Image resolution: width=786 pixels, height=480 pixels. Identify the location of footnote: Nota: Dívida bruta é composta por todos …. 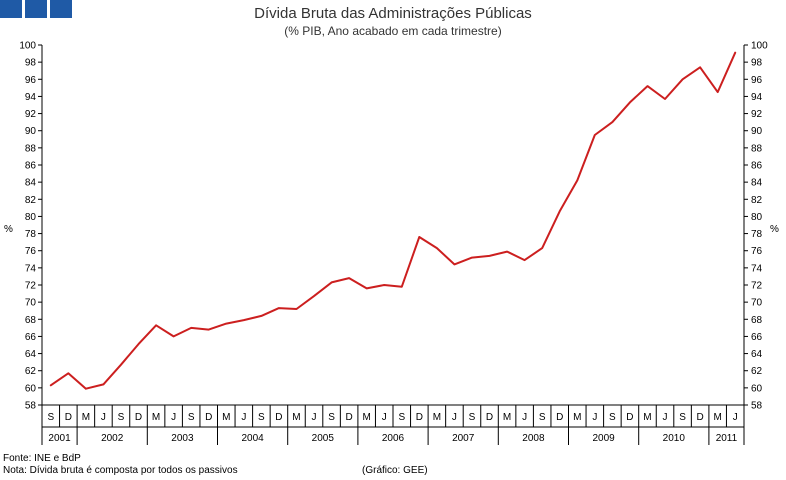
(120, 470).